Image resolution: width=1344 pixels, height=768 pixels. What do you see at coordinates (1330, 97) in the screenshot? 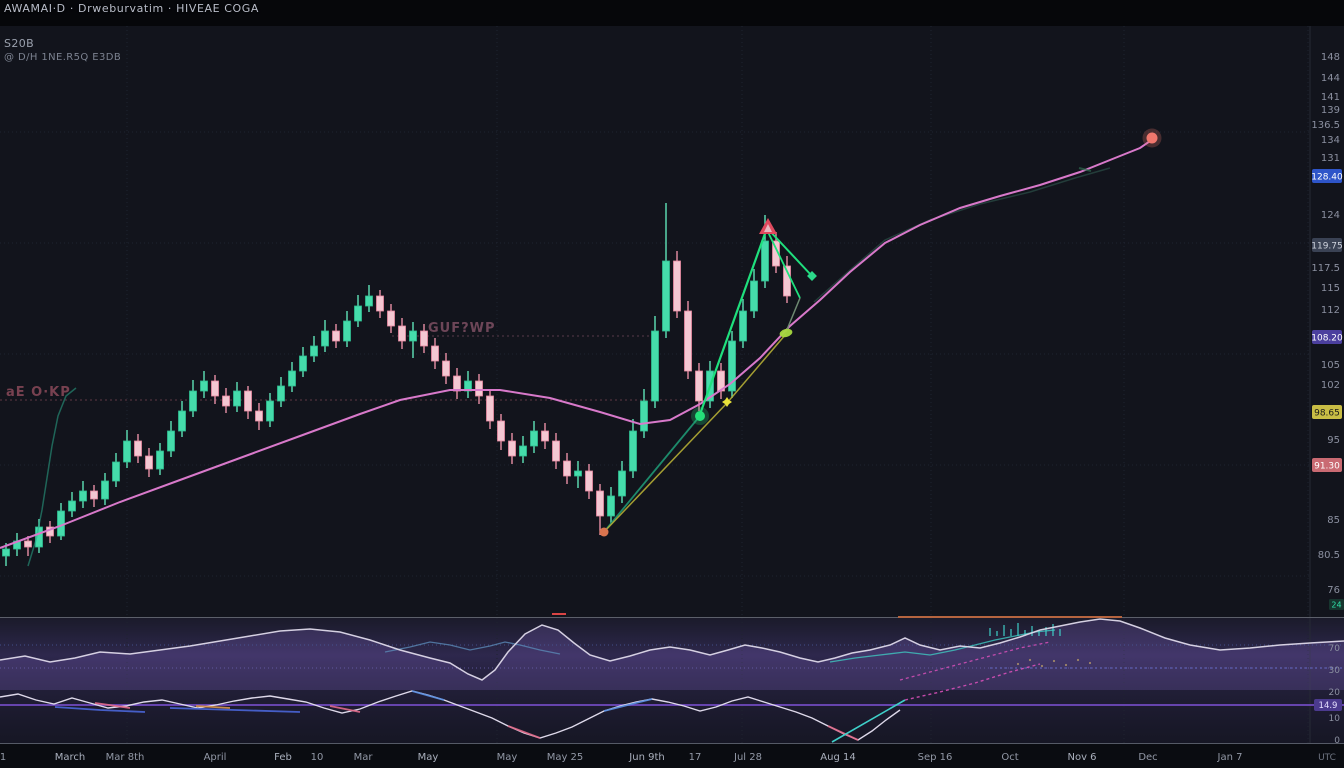
I see `price-axis-label: 141` at bounding box center [1330, 97].